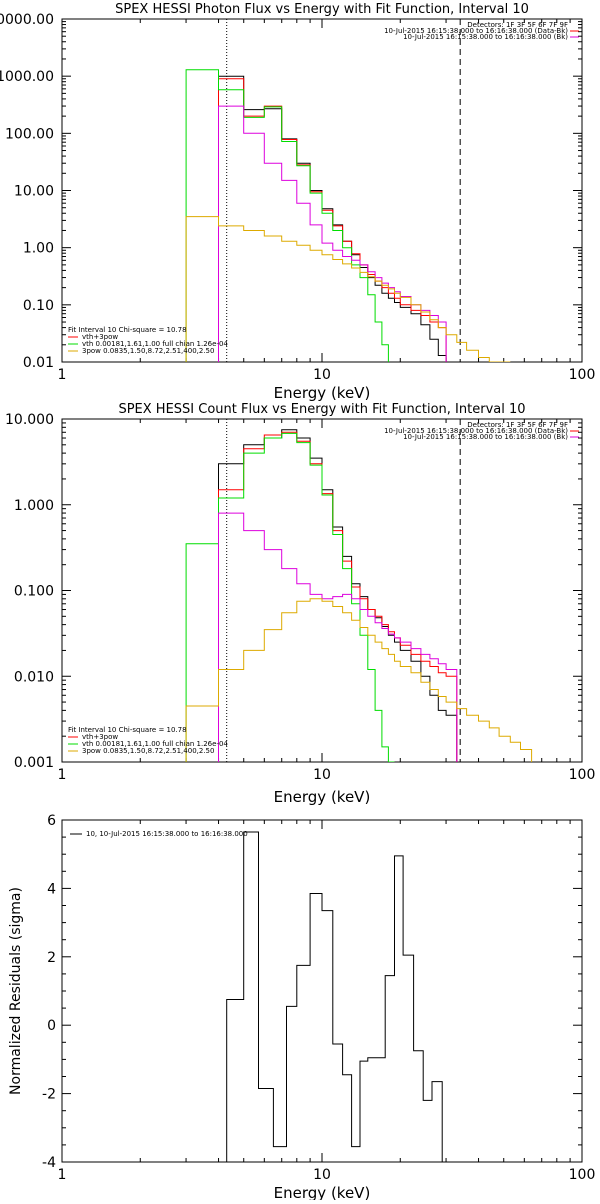 Image resolution: width=600 pixels, height=1204 pixels. What do you see at coordinates (38, 249) in the screenshot?
I see `y-tick-label: 1.00` at bounding box center [38, 249].